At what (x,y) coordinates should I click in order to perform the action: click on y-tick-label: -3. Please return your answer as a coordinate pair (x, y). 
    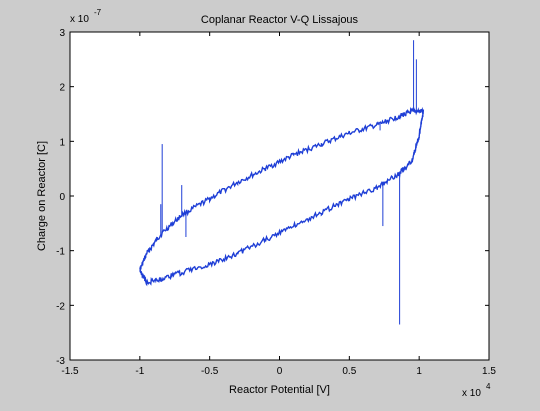
    Looking at the image, I should click on (60, 361).